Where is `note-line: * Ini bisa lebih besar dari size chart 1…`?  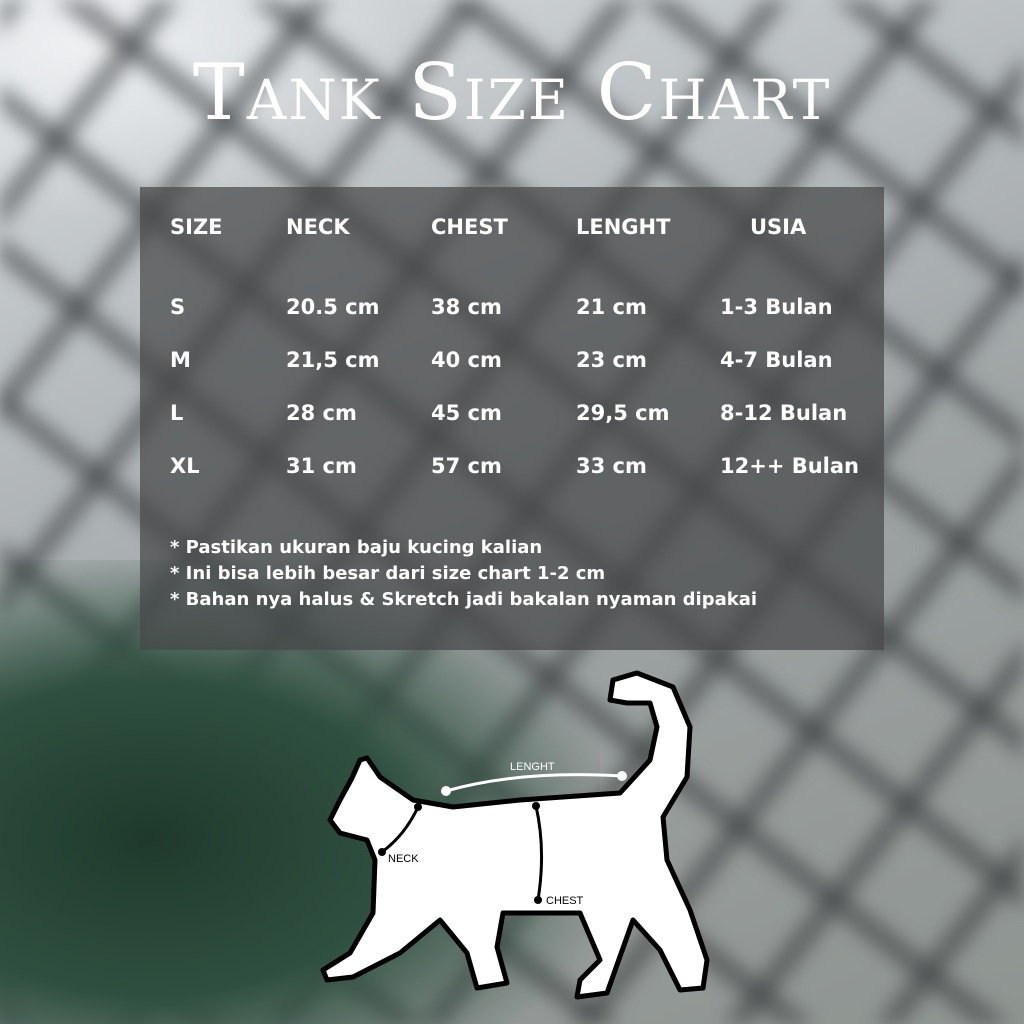 note-line: * Ini bisa lebih besar dari size chart 1… is located at coordinates (388, 573).